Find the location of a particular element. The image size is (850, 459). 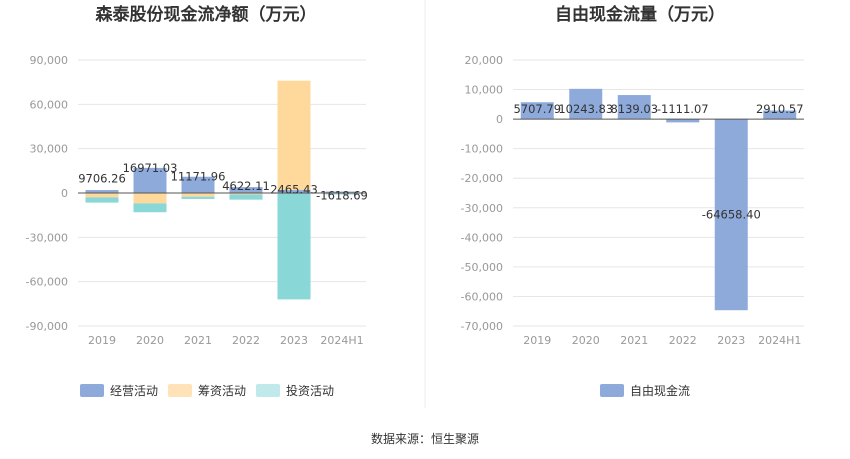

left-data-label: 9706.26 is located at coordinates (102, 179).